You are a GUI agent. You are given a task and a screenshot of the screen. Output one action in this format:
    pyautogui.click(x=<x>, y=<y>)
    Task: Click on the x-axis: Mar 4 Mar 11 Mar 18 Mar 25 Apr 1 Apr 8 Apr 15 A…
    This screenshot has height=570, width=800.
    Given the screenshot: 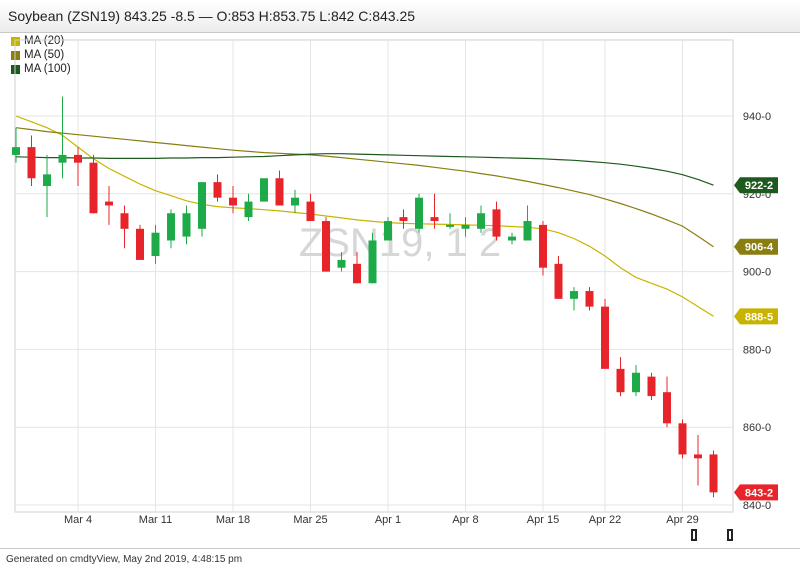 What is the action you would take?
    pyautogui.click(x=381, y=520)
    